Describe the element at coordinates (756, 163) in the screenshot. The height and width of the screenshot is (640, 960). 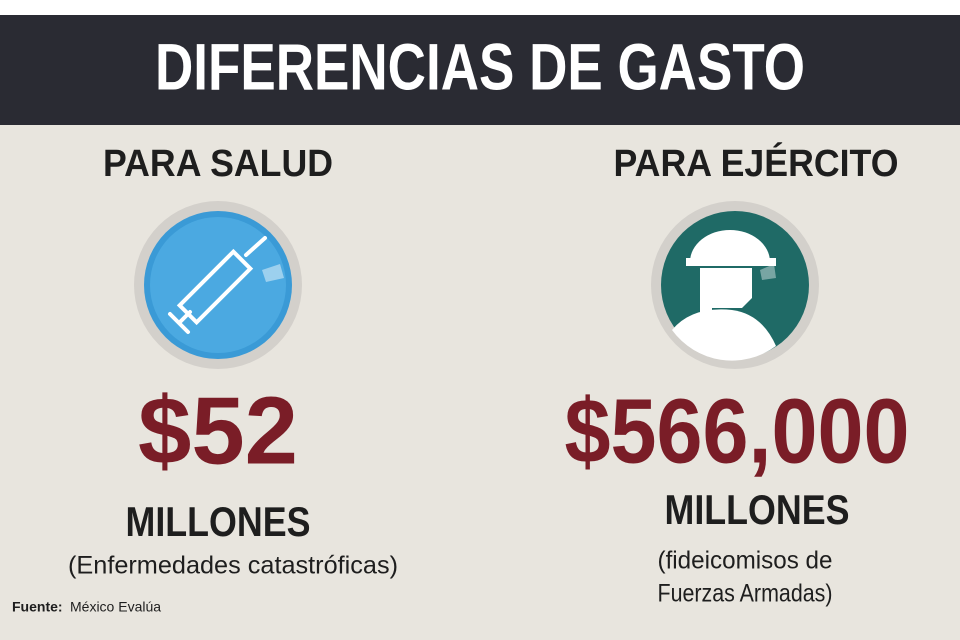
I see `column-heading: PARA EJÉRCITO` at that location.